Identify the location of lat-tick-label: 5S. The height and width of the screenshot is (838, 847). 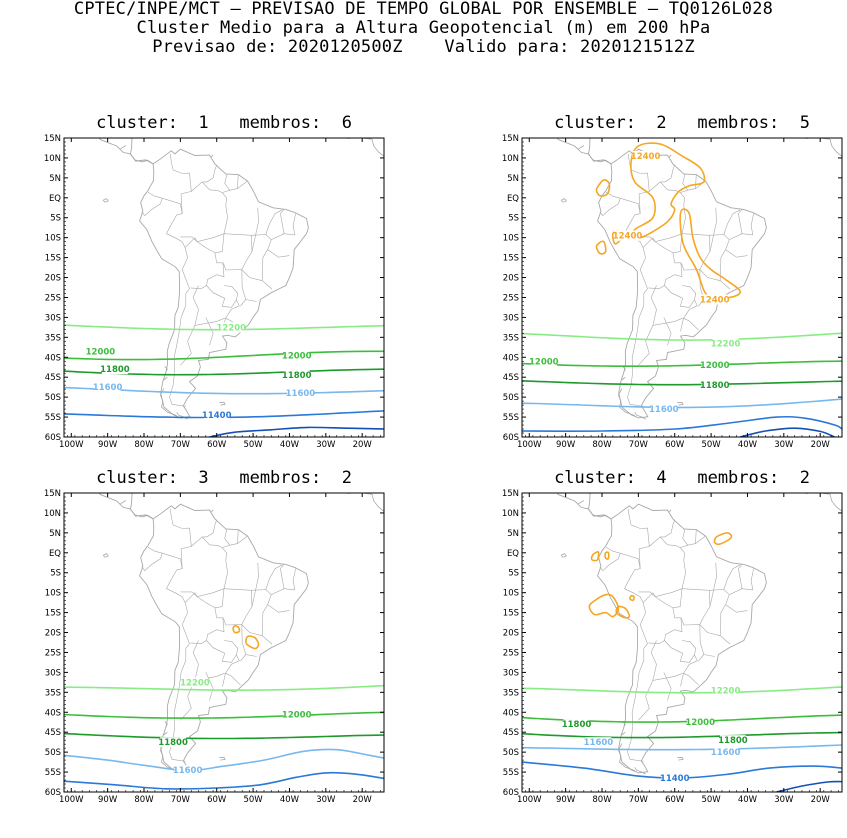
(513, 219).